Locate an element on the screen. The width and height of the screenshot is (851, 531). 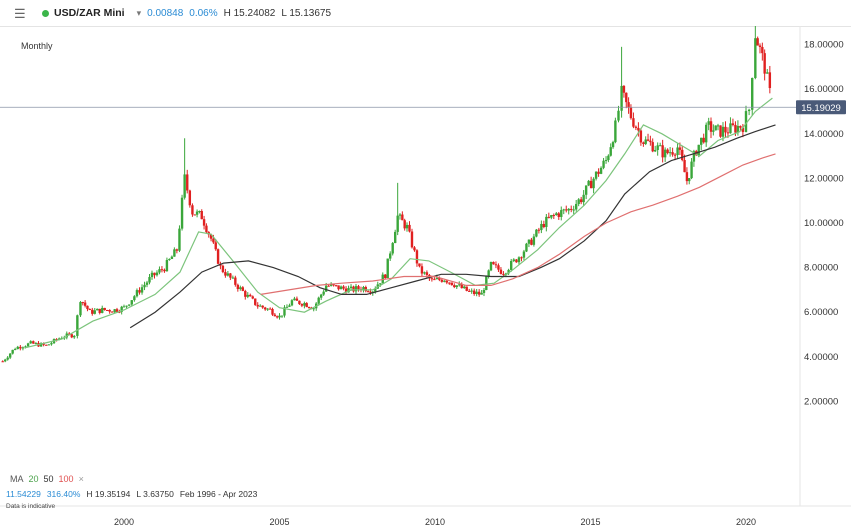
instrument-name: USD/ZAR Mini is located at coordinates (89, 13).